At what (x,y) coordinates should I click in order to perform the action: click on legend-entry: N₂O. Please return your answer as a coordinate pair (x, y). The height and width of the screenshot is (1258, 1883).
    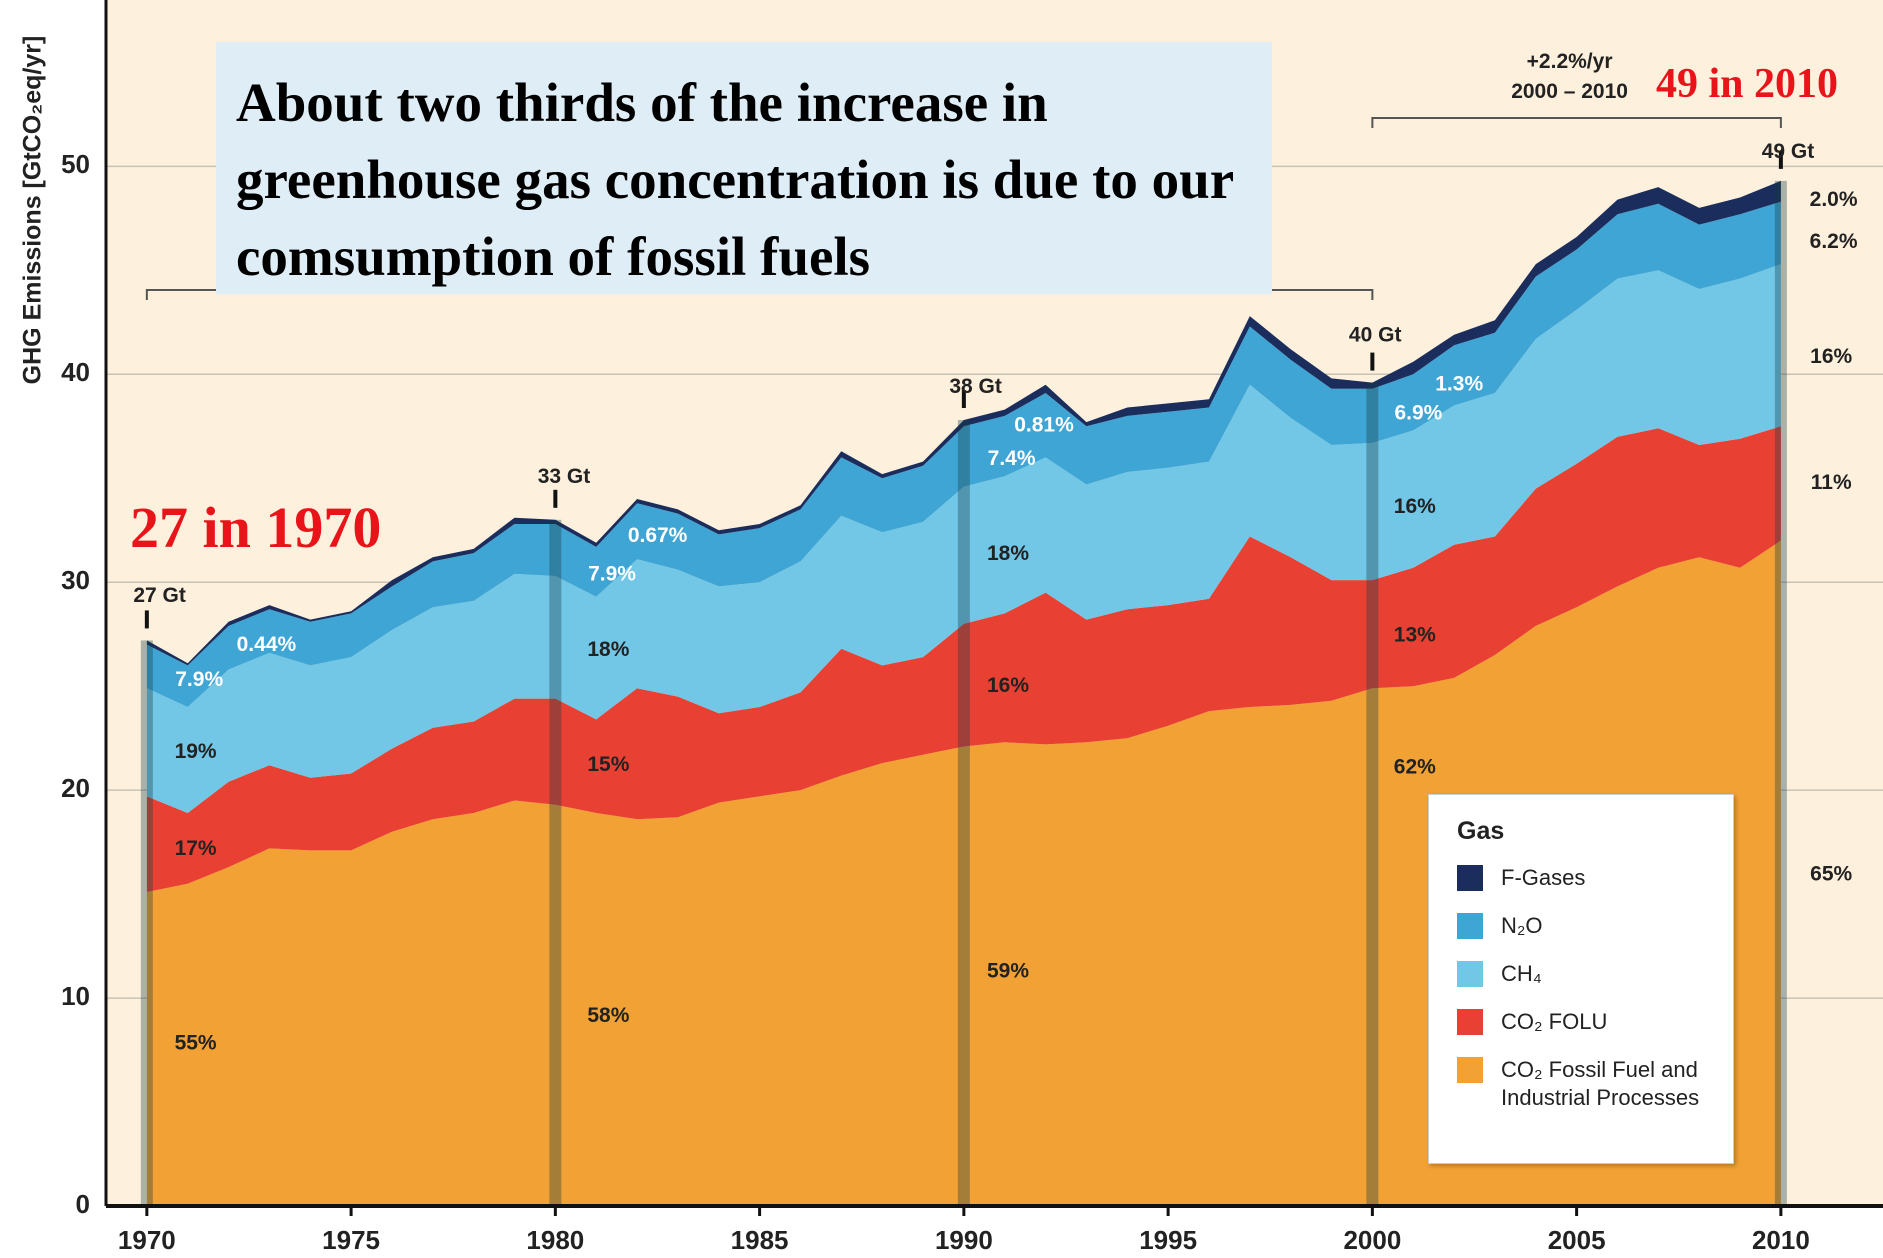
    Looking at the image, I should click on (1581, 926).